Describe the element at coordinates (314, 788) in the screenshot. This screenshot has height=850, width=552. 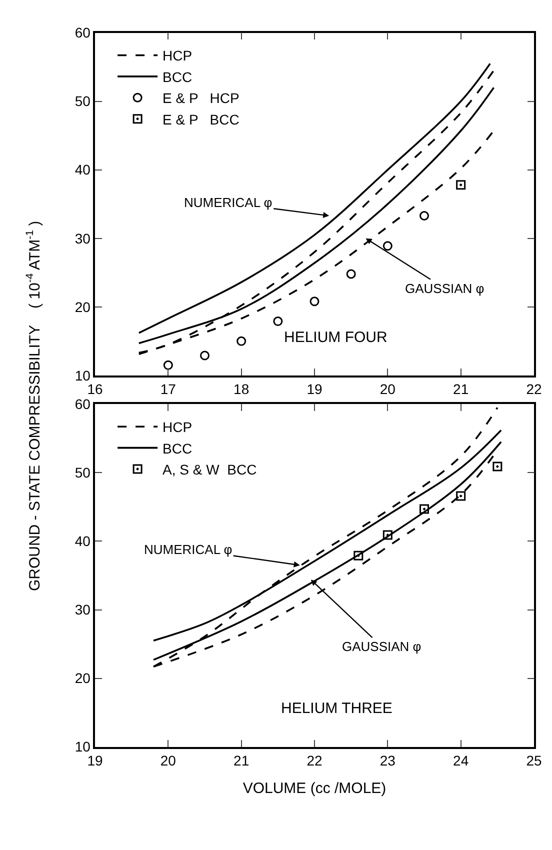
I see `x-axis-title: VOLUME (cc /MOLE)` at that location.